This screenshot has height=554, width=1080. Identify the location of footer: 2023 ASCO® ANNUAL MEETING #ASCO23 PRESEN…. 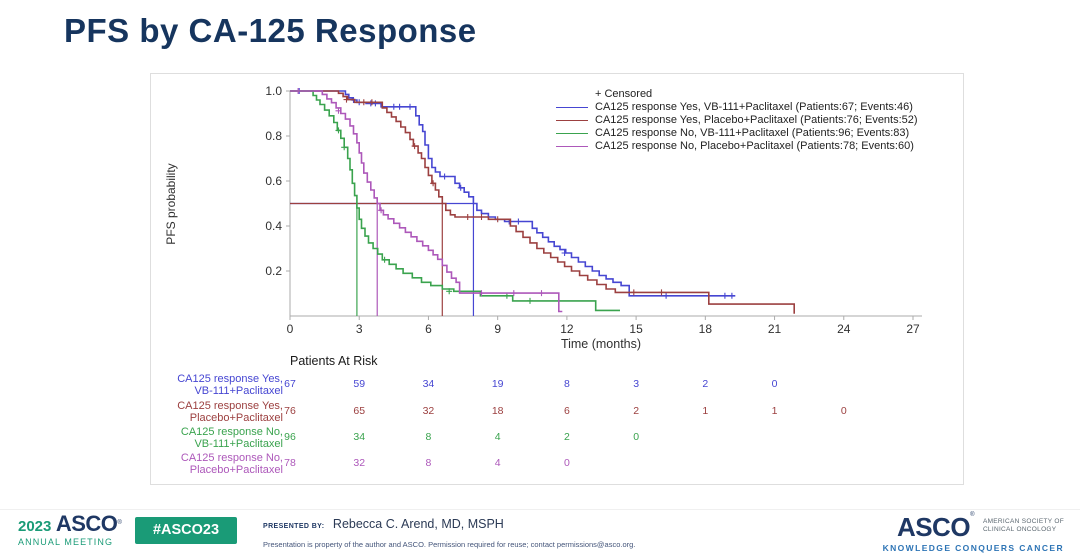
(540, 531).